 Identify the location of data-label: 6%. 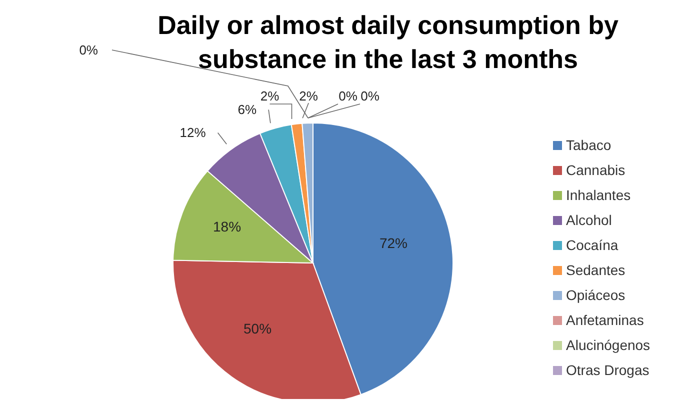
(247, 110).